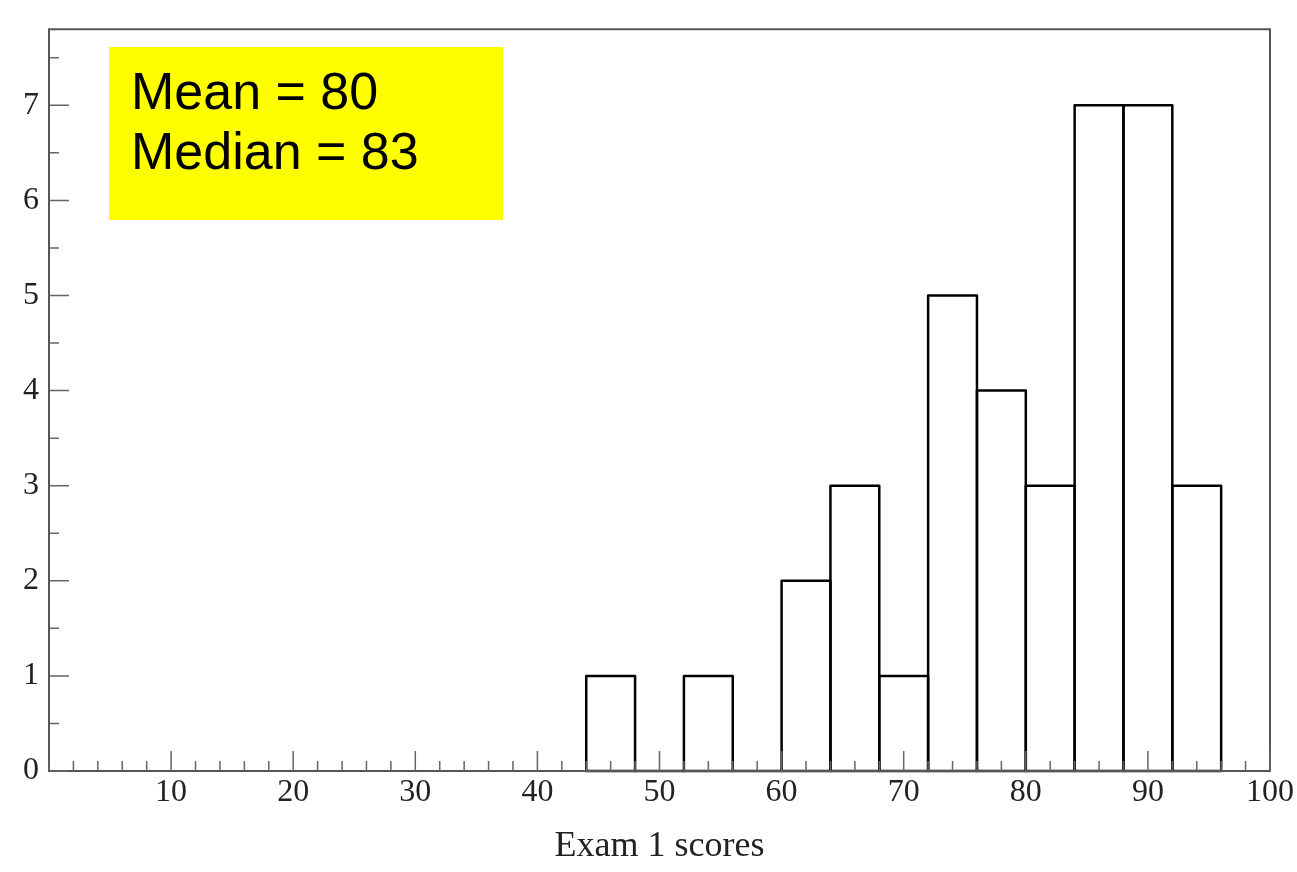  I want to click on y-tick-label: 2, so click(31, 578).